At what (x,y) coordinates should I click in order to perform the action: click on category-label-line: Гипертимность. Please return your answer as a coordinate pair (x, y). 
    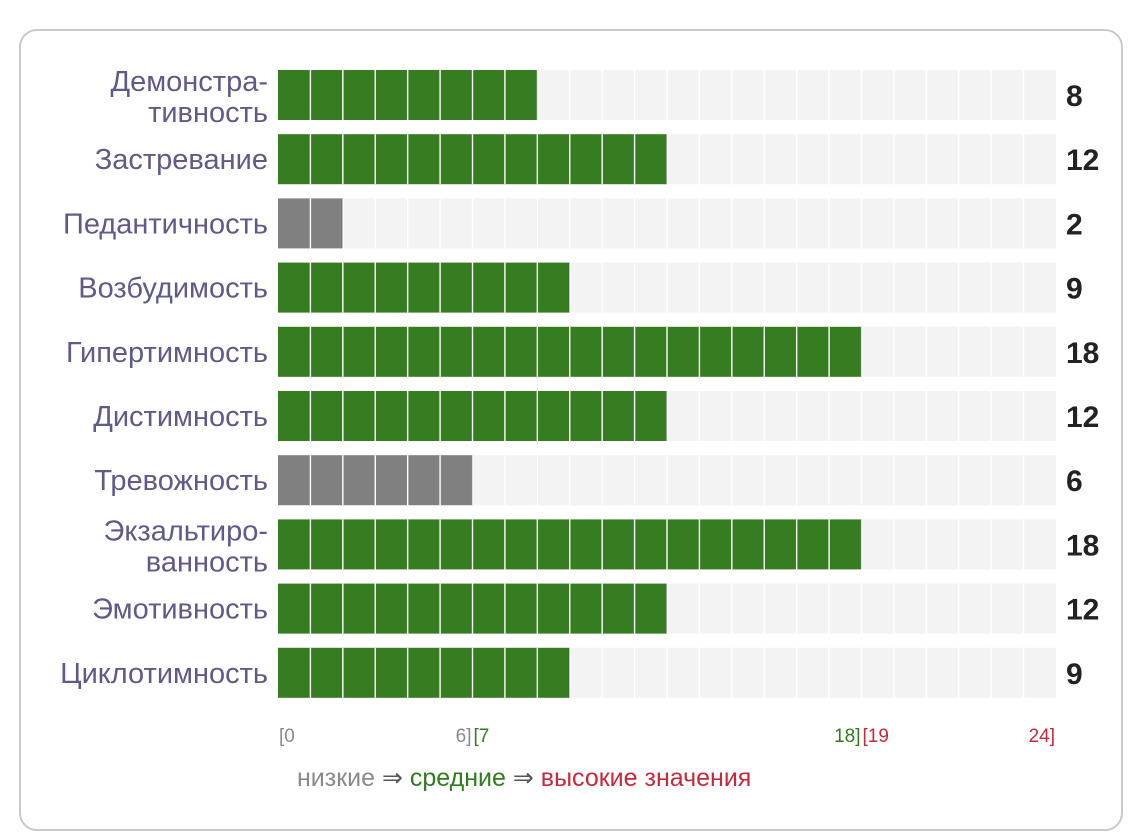
    Looking at the image, I should click on (167, 353).